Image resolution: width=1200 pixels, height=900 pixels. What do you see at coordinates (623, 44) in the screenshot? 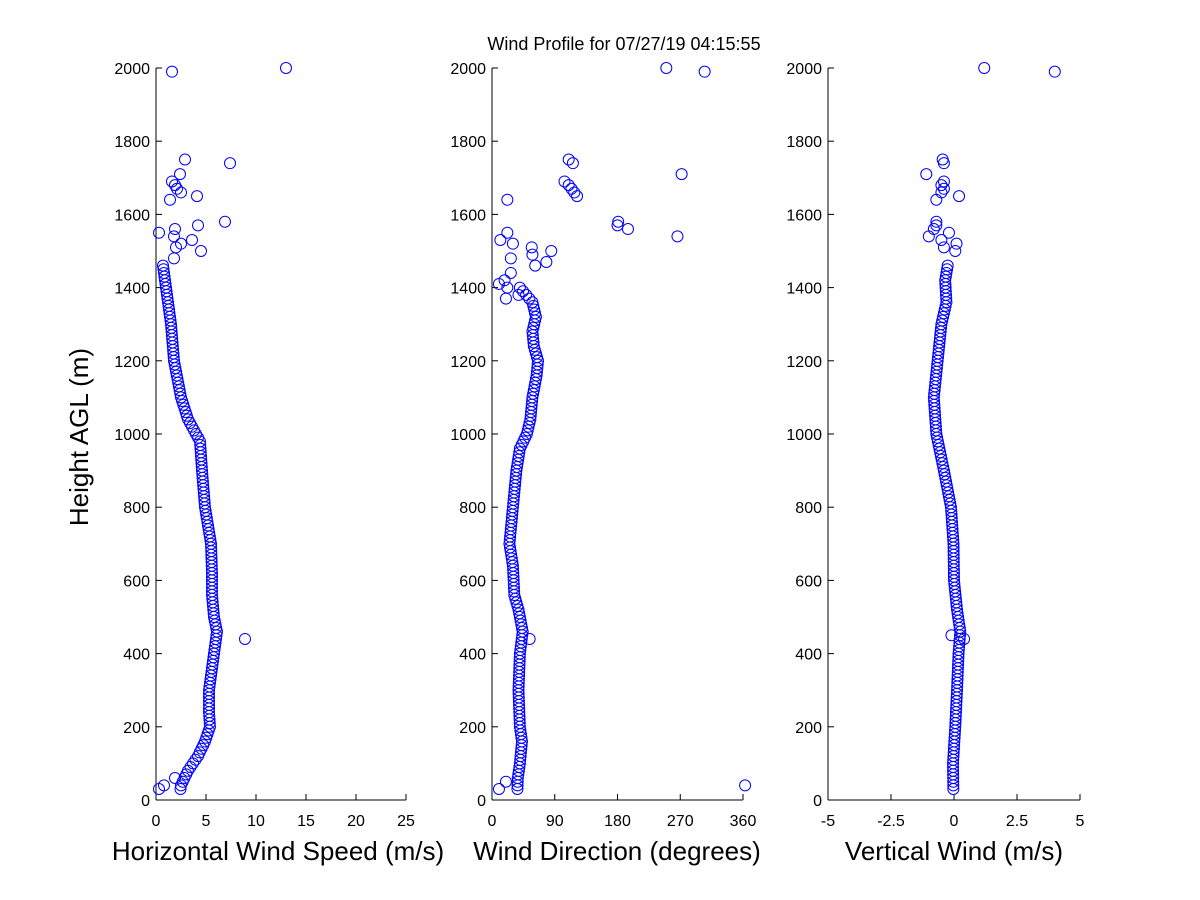
I see `chart-title: Wind Profile for 07/27/19 04:15:55` at bounding box center [623, 44].